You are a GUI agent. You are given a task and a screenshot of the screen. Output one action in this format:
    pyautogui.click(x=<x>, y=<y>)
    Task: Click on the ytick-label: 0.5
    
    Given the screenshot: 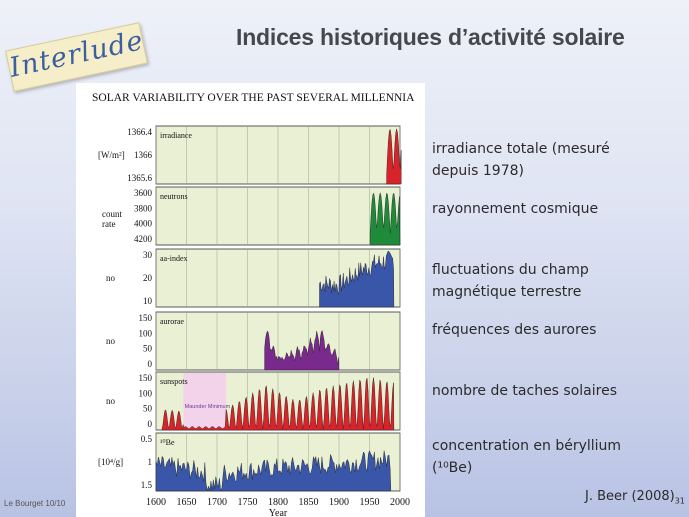 What is the action you would take?
    pyautogui.click(x=147, y=439)
    